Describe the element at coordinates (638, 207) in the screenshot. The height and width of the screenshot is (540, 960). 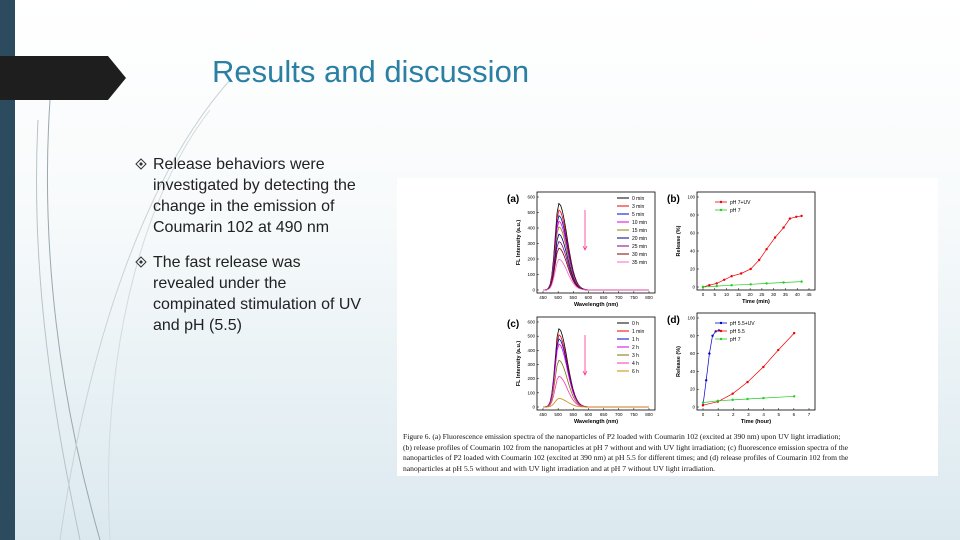
I see `legend-label: 3 min` at that location.